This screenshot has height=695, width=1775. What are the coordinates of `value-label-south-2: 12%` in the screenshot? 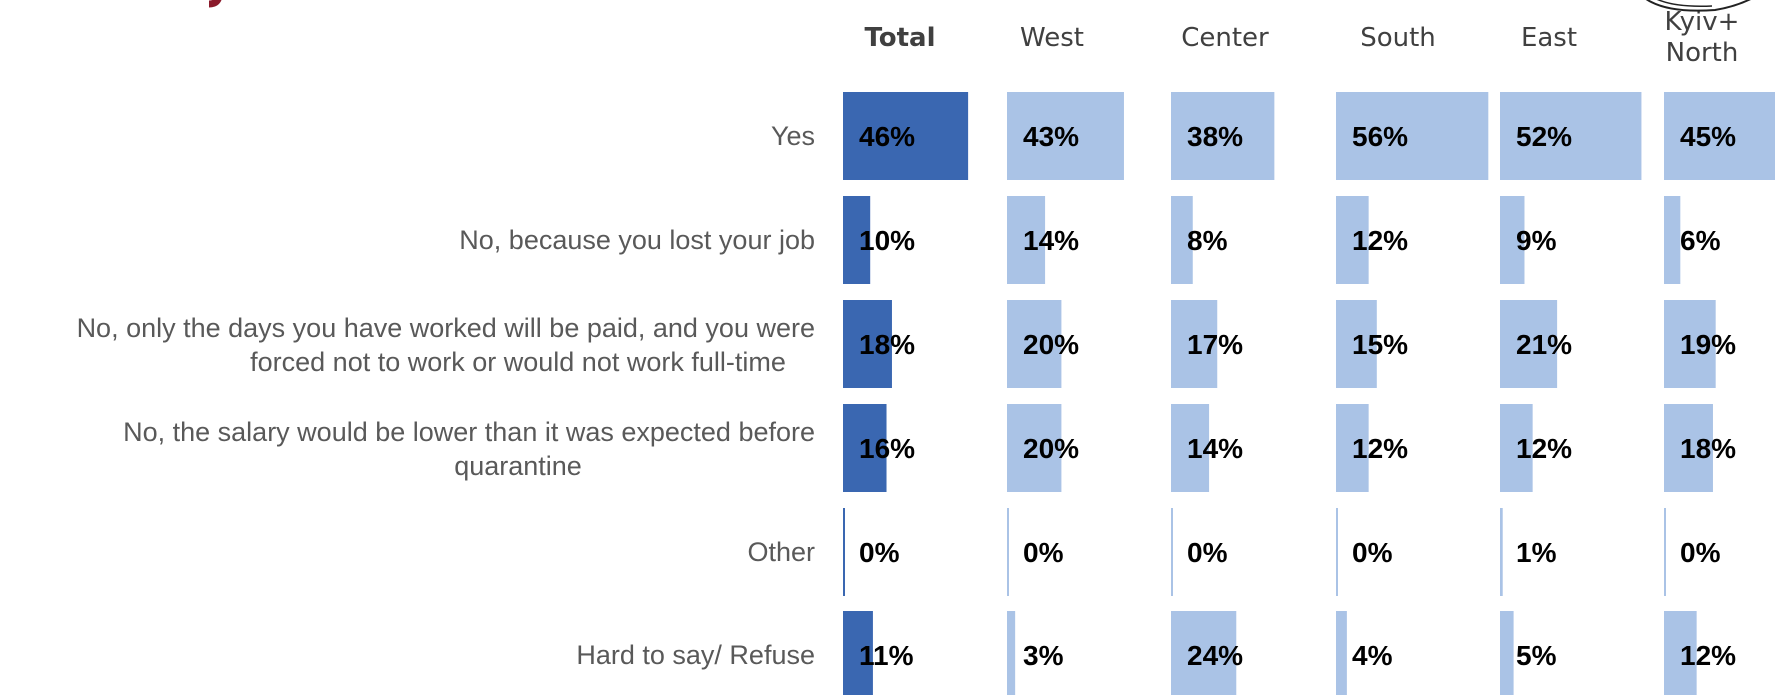 It's located at (1380, 240).